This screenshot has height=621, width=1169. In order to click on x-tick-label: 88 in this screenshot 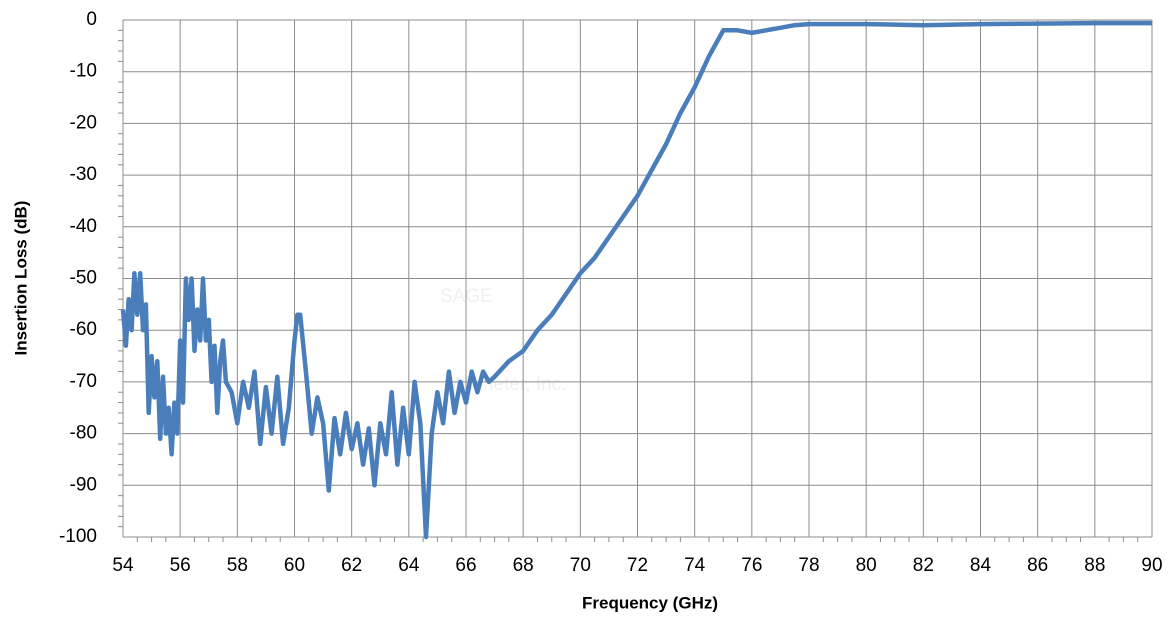, I will do `click(1094, 565)`.